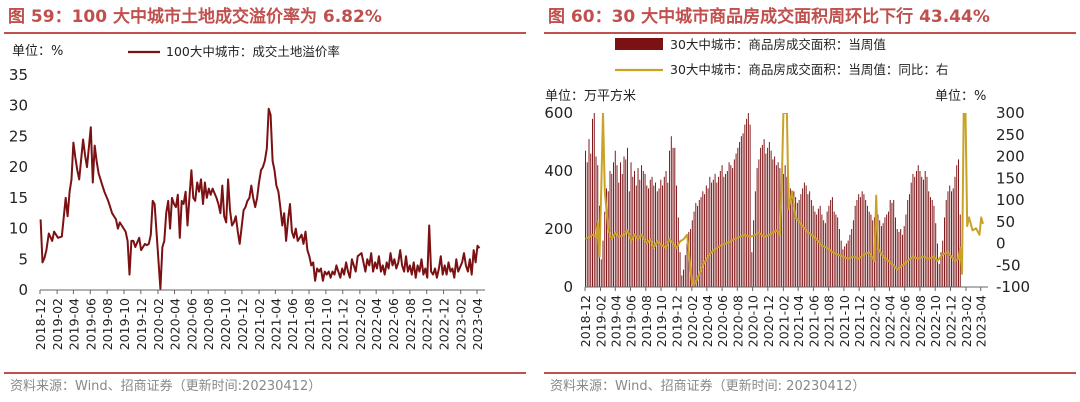  What do you see at coordinates (195, 17) in the screenshot?
I see `chart-title: 图 59：100 大中城市土地成交溢价率为 6.82%` at bounding box center [195, 17].